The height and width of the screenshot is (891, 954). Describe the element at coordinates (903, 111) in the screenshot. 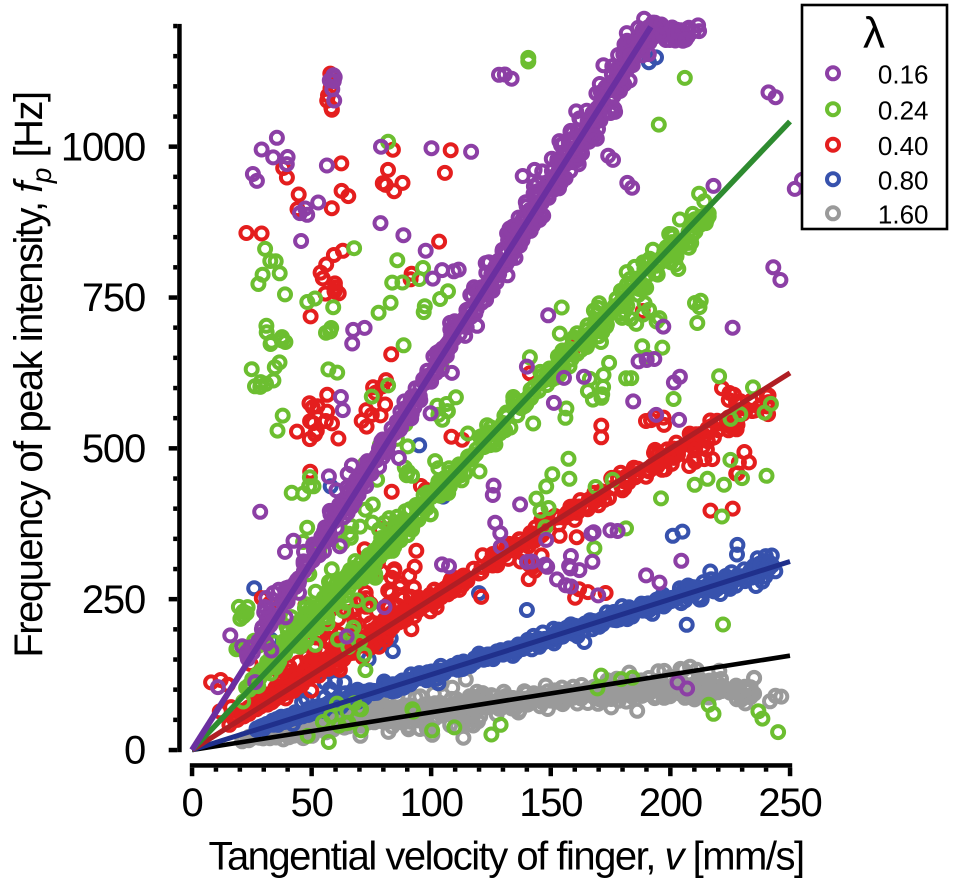

I see `svg-text: 0.24` at that location.